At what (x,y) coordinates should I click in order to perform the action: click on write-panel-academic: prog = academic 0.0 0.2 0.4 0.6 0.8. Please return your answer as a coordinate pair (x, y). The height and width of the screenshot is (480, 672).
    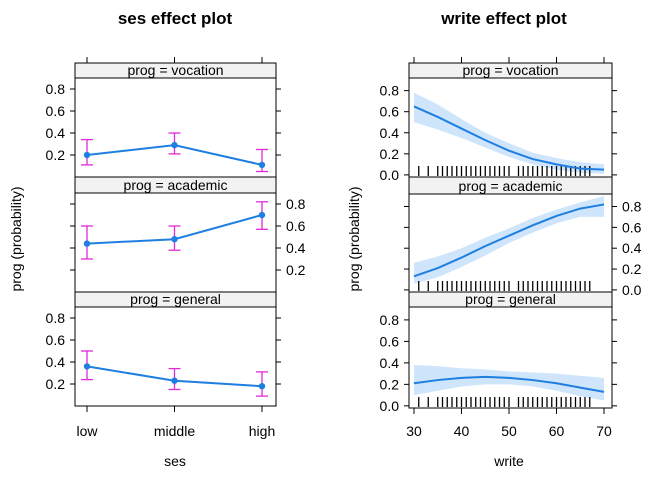
    Looking at the image, I should click on (523, 237).